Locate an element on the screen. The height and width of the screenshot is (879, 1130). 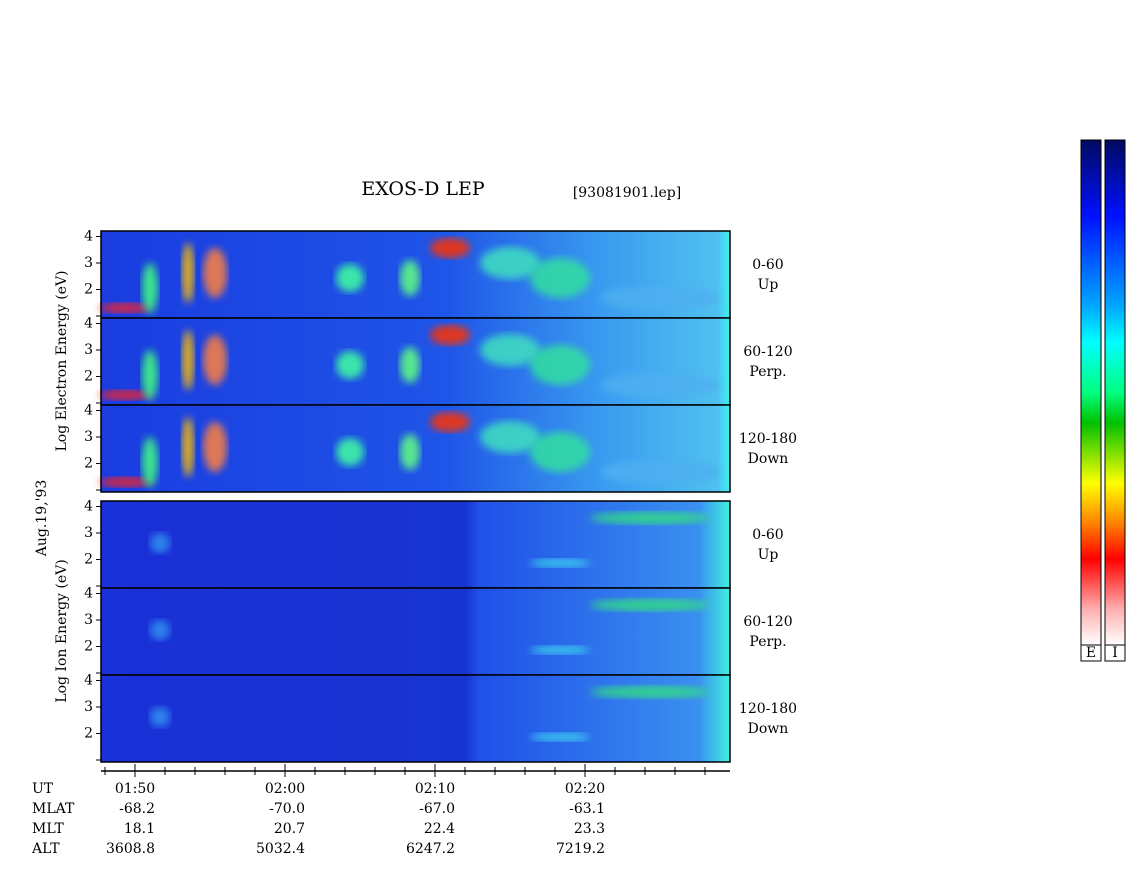
file-name: [93081901.lep] is located at coordinates (627, 193).